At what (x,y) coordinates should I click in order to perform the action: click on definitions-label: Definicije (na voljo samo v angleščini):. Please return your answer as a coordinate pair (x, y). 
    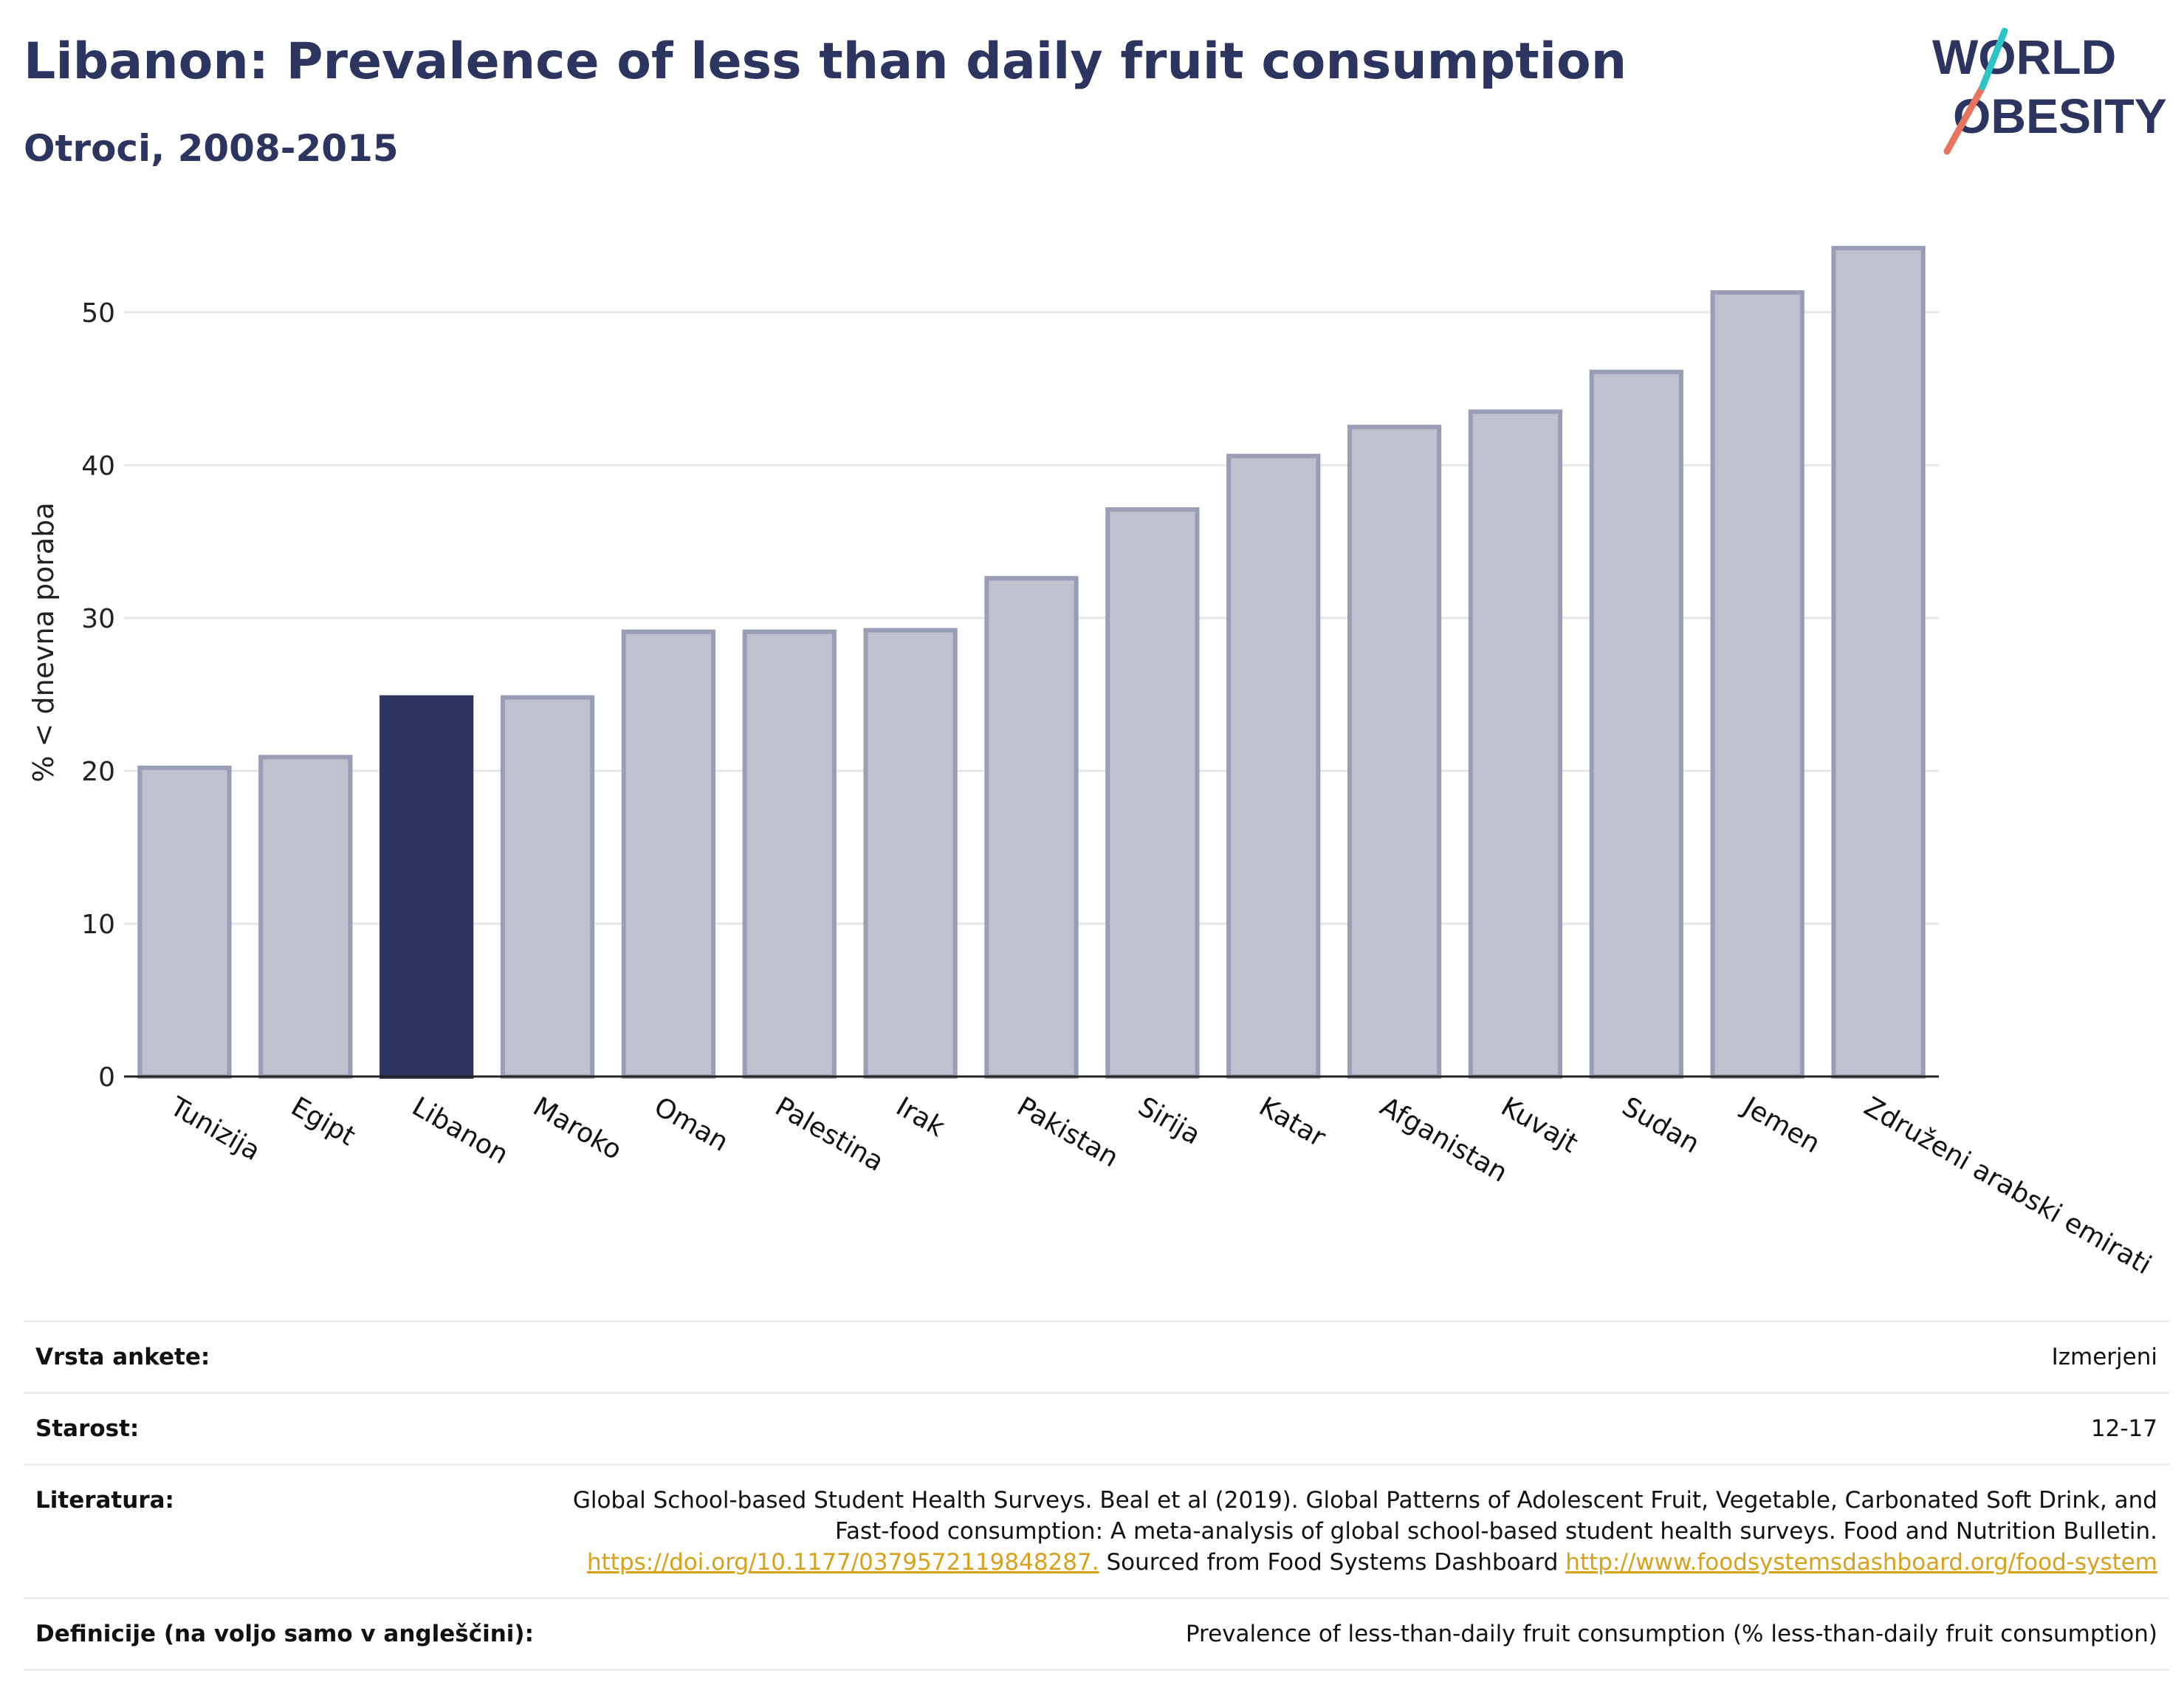
    Looking at the image, I should click on (285, 1634).